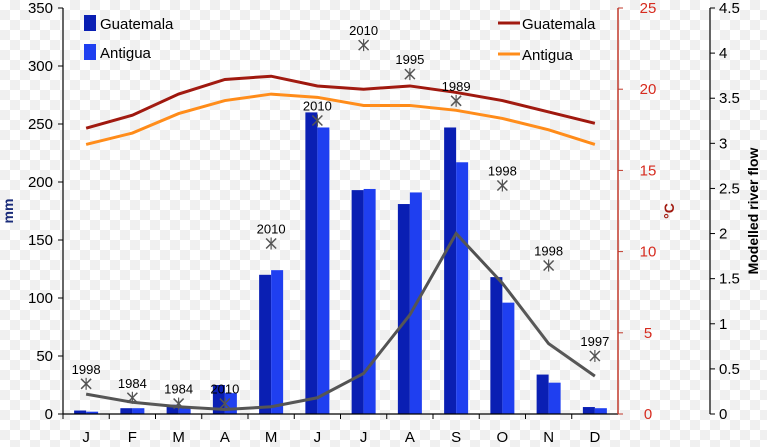 The width and height of the screenshot is (767, 447). What do you see at coordinates (456, 437) in the screenshot?
I see `x-tick-label-8: S` at bounding box center [456, 437].